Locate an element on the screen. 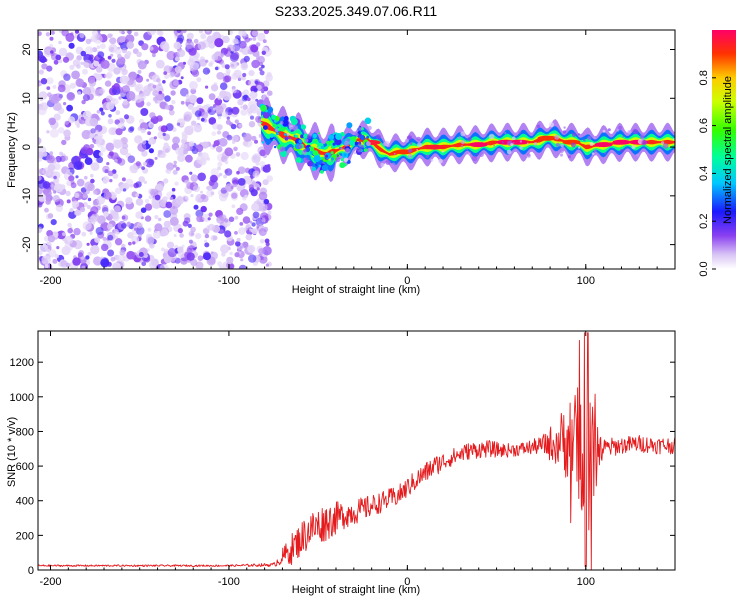 The height and width of the screenshot is (600, 750). colorbar-tick-label: 0.6 is located at coordinates (704, 125).